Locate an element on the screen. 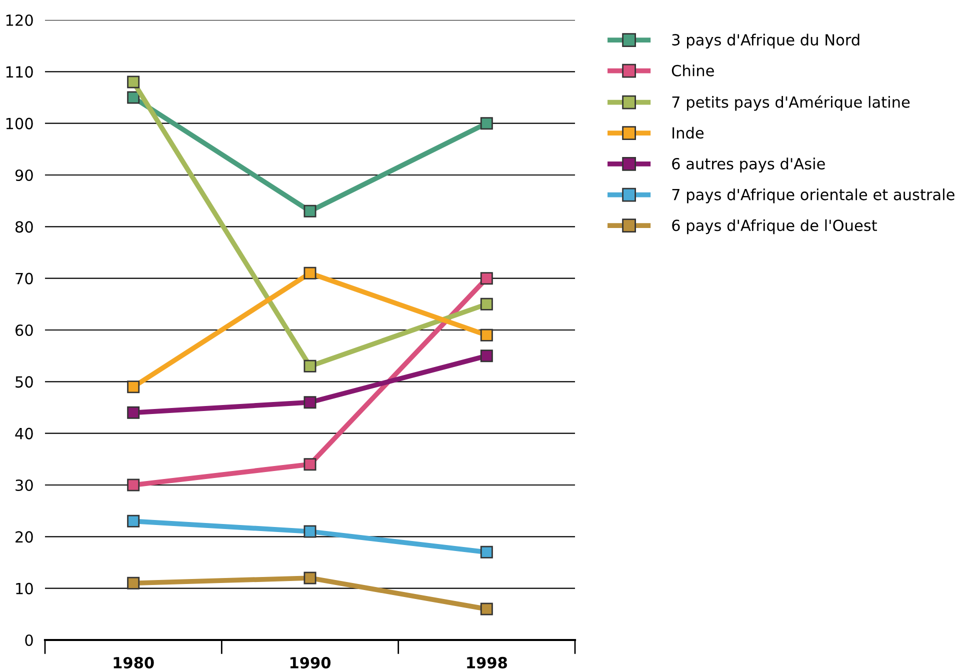 This screenshot has height=670, width=961. y-tick-label: 20 is located at coordinates (24, 537).